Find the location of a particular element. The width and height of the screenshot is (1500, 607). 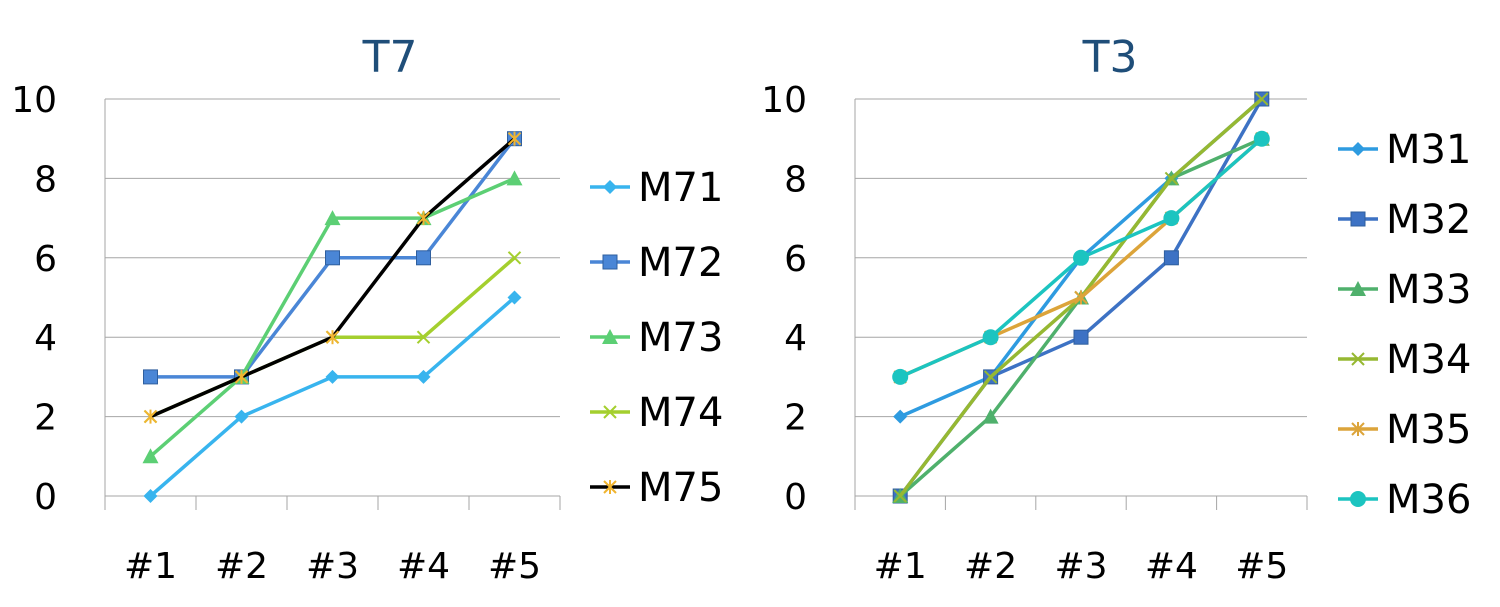

legend-item-m74: M74 is located at coordinates (656, 413).